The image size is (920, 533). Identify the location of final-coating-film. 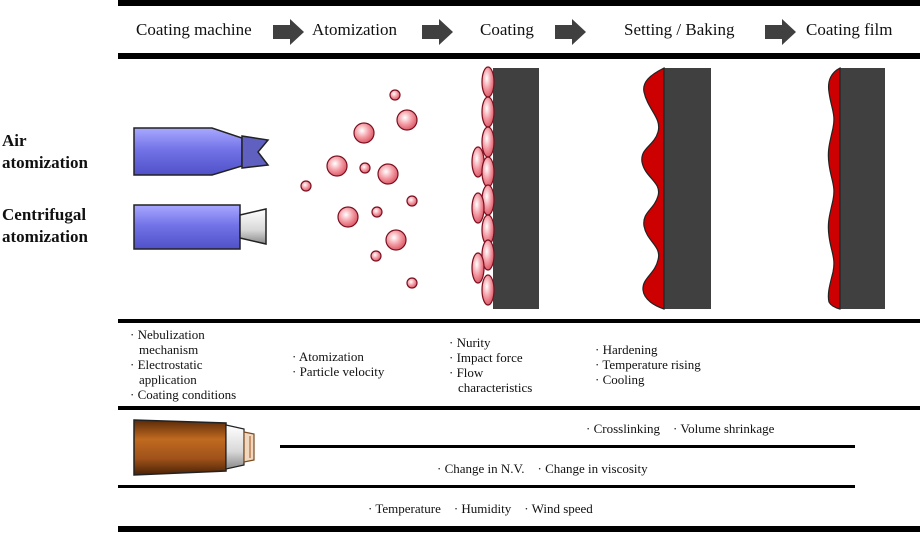
(856, 188).